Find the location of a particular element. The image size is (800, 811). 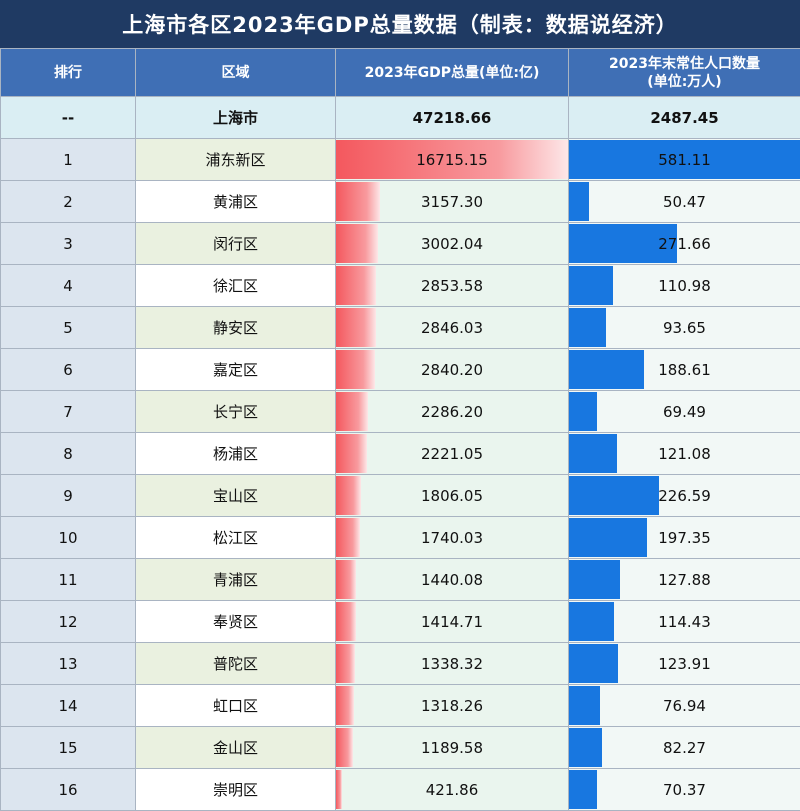

gdp-cell: 1318.26 is located at coordinates (452, 706).